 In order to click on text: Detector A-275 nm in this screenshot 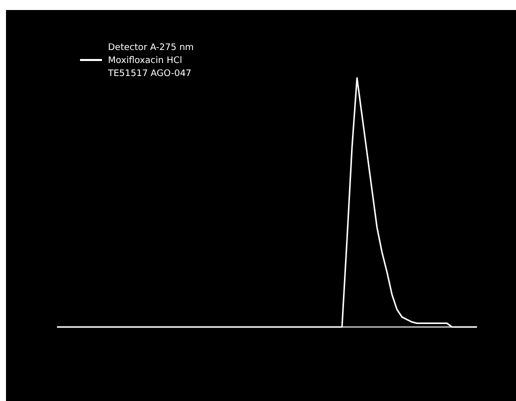, I will do `click(151, 48)`.